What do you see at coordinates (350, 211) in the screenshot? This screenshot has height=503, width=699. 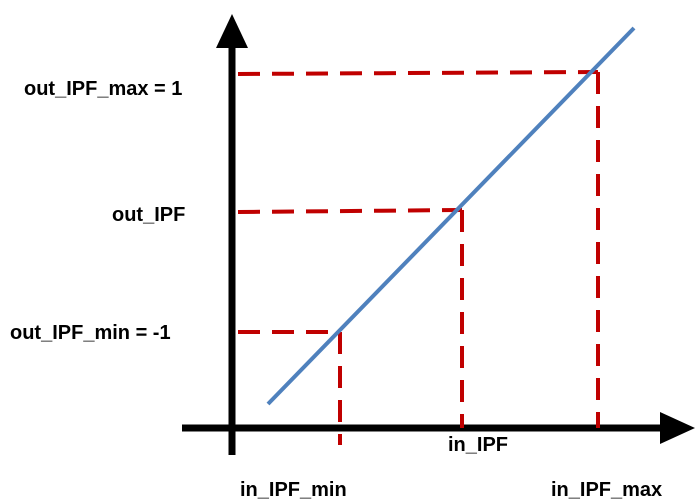 I see `guide-out-mid-horizontal` at bounding box center [350, 211].